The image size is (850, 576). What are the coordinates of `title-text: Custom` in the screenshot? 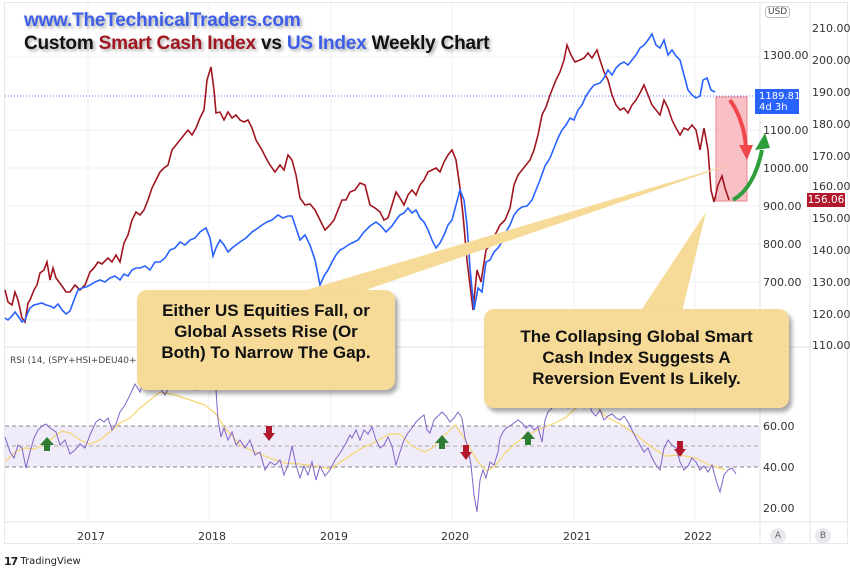 It's located at (61, 43).